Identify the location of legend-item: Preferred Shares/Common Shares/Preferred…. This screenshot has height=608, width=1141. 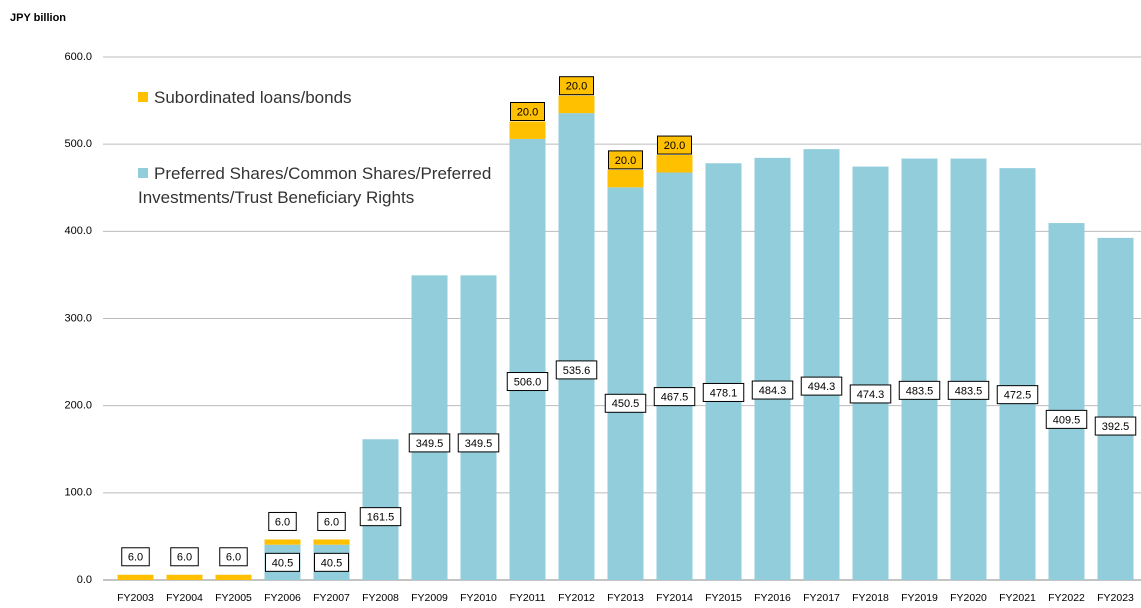
(363, 186).